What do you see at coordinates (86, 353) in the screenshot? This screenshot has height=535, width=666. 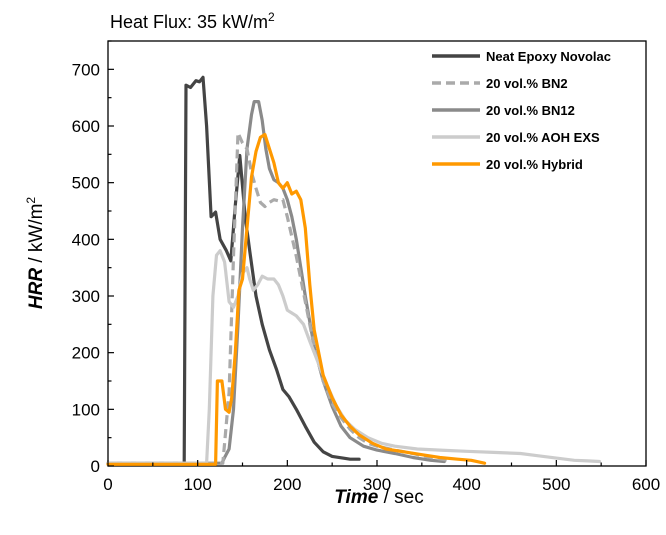 I see `y-tick-label: 200` at bounding box center [86, 353].